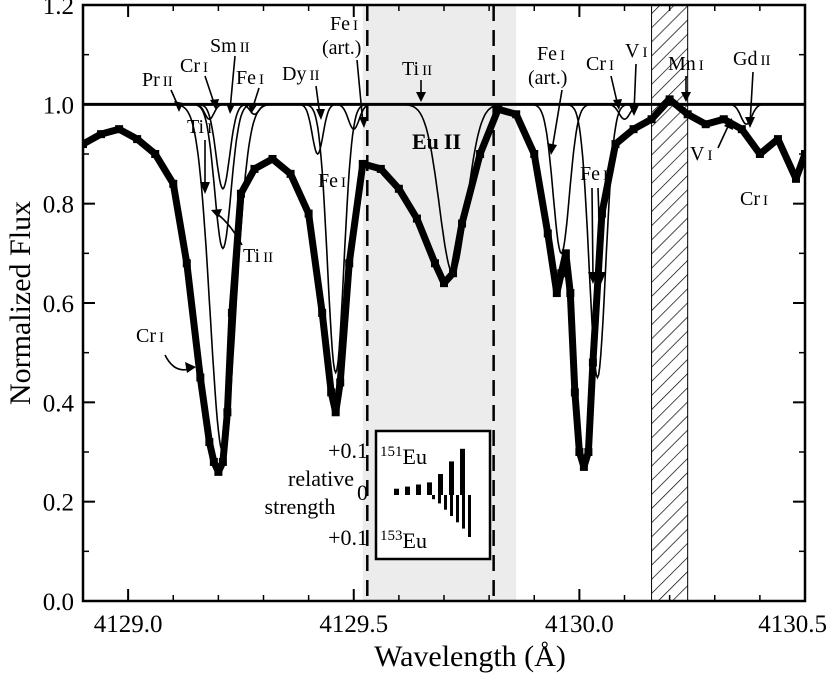 This screenshot has height=679, width=831. What do you see at coordinates (157, 80) in the screenshot?
I see `annotation-pr-ii: Pr II` at bounding box center [157, 80].